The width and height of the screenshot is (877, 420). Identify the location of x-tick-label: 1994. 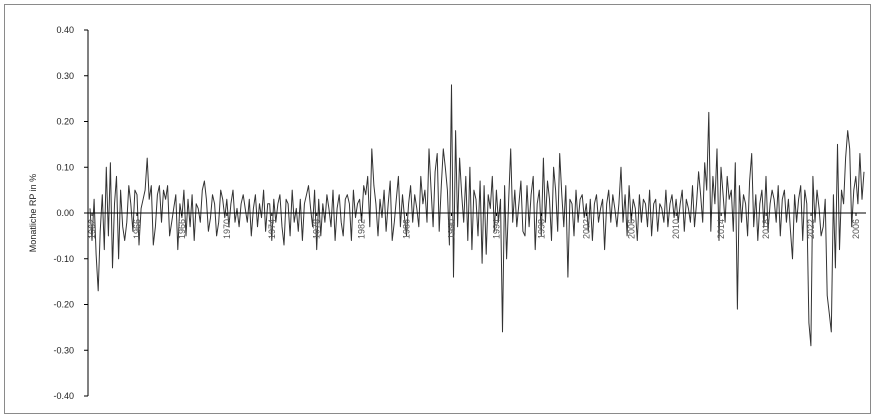
(496, 229).